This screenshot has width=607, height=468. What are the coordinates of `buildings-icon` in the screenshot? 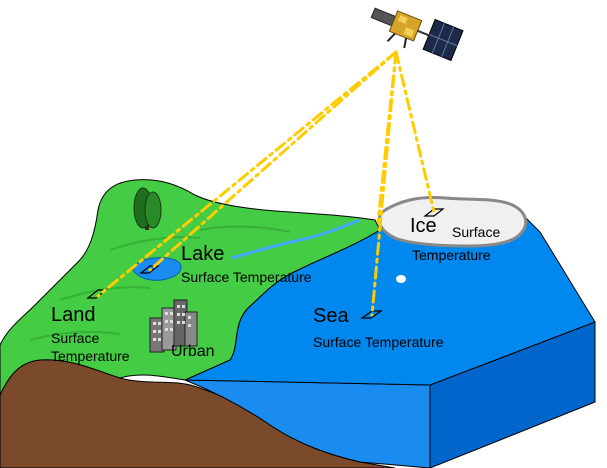 It's located at (173, 326).